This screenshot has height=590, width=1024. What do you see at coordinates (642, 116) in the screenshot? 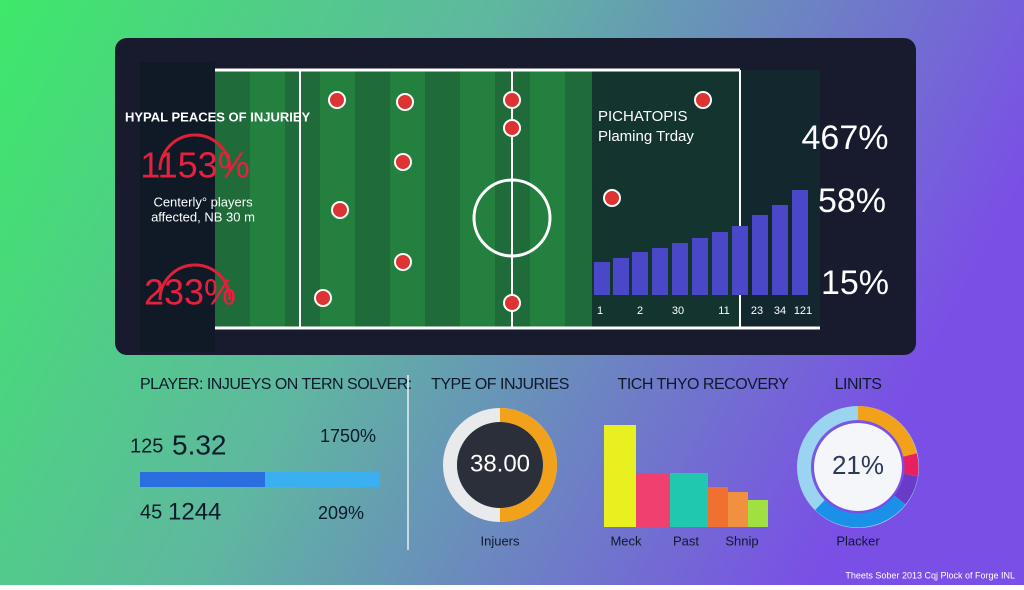
I see `overlay-title: PICHATOPIS` at bounding box center [642, 116].